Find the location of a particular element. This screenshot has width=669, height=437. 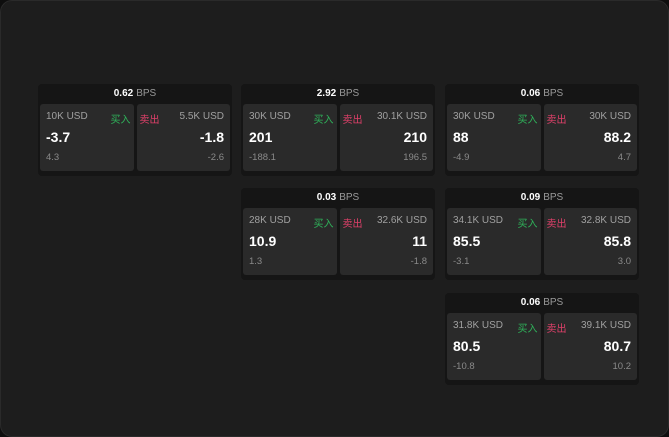

spread-header: 0.03 BPS is located at coordinates (338, 198).